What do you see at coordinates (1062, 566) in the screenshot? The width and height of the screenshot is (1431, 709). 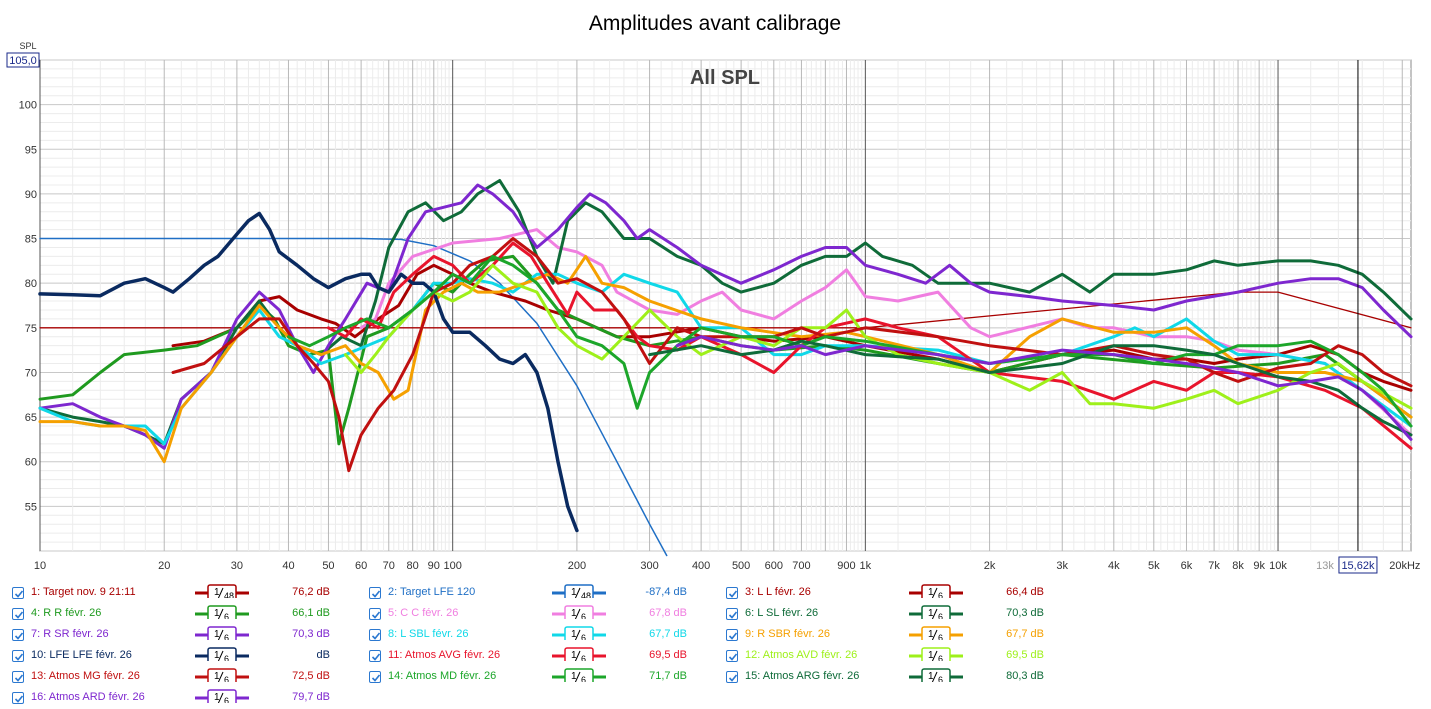 I see `x-tick-label: 3k` at bounding box center [1062, 566].